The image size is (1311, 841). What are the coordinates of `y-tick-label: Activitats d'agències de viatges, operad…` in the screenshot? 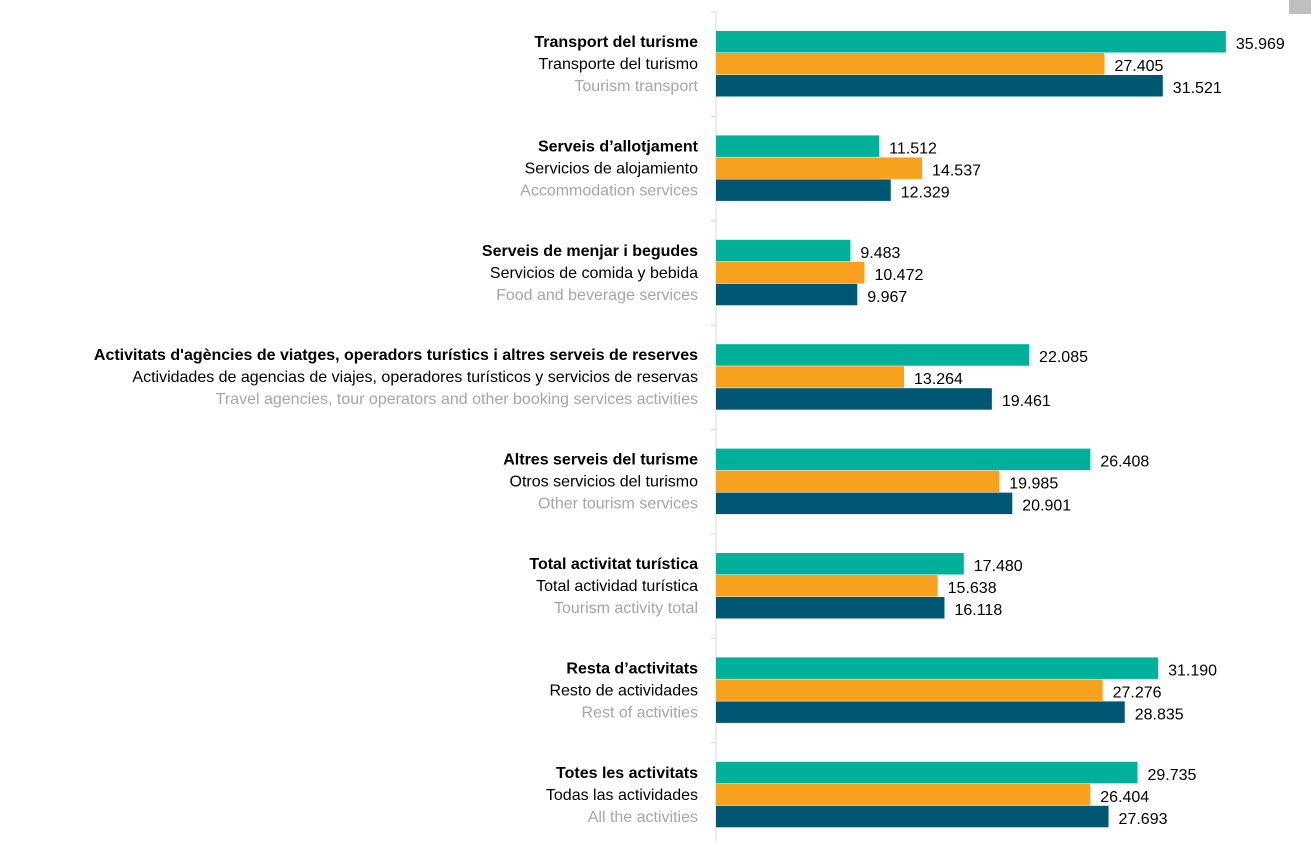 It's located at (396, 355).